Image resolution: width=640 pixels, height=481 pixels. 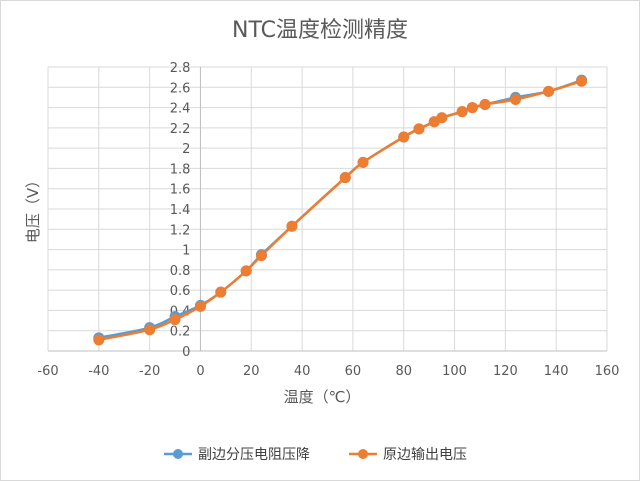 What do you see at coordinates (607, 371) in the screenshot?
I see `x-tick-label-11: 160` at bounding box center [607, 371].